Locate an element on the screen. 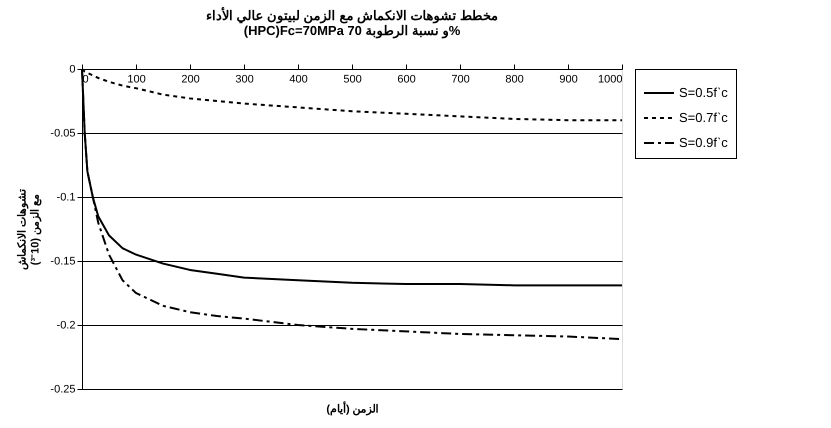 This screenshot has width=831, height=428. x-tick-label: 300 is located at coordinates (244, 80).